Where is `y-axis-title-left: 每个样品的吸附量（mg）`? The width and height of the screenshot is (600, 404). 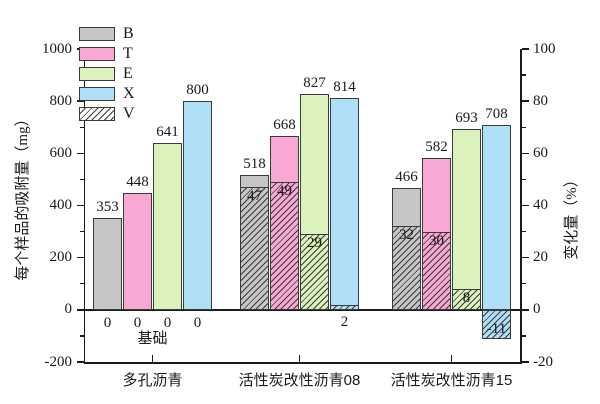
y-axis-title-left: 每个样品的吸附量（mg） is located at coordinates (23, 196).